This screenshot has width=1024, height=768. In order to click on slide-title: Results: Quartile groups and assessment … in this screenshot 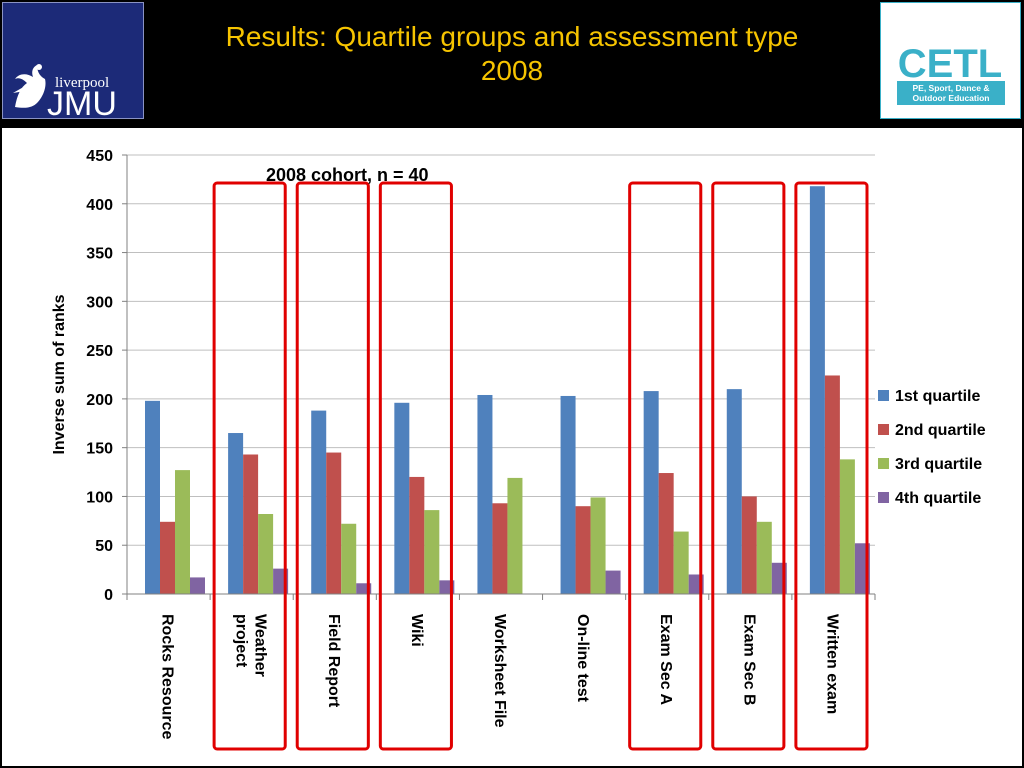, I will do `click(512, 54)`.